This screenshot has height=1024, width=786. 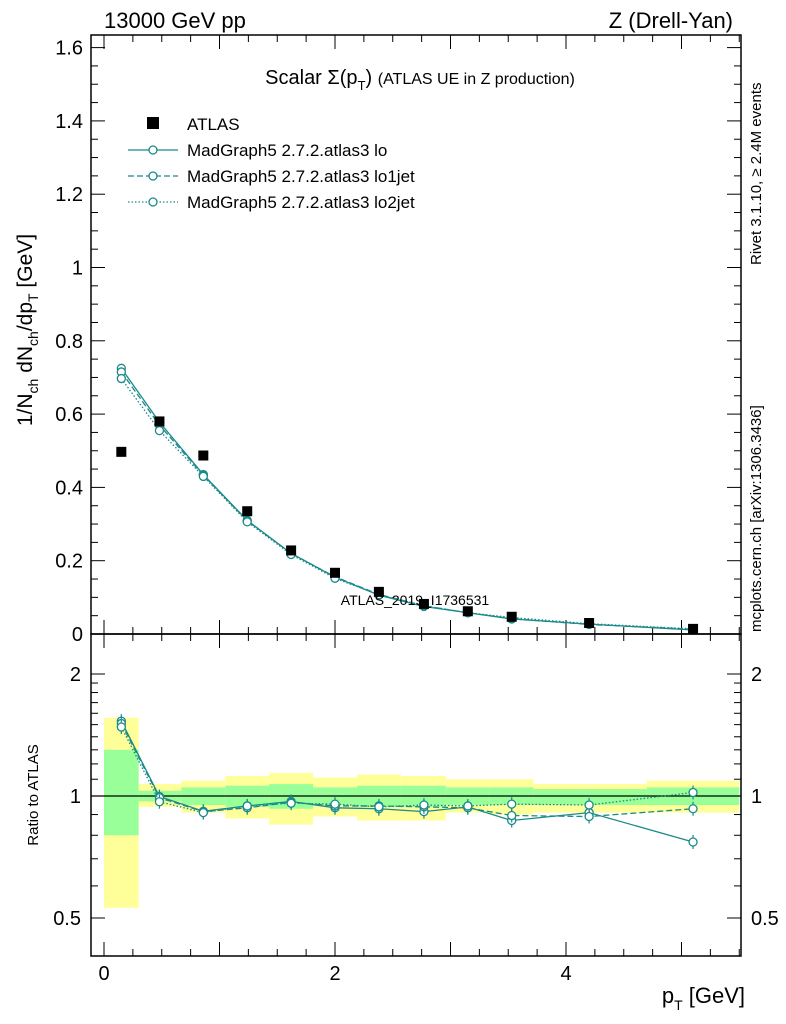 What do you see at coordinates (153, 202) in the screenshot?
I see `legend-marker-dotted` at bounding box center [153, 202].